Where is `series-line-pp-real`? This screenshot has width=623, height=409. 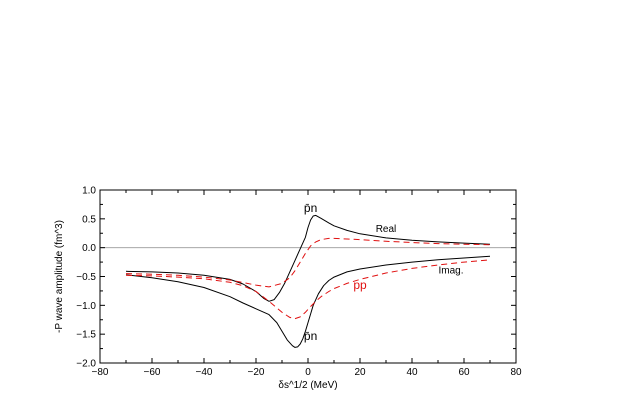 series-line-pp-real is located at coordinates (308, 262).